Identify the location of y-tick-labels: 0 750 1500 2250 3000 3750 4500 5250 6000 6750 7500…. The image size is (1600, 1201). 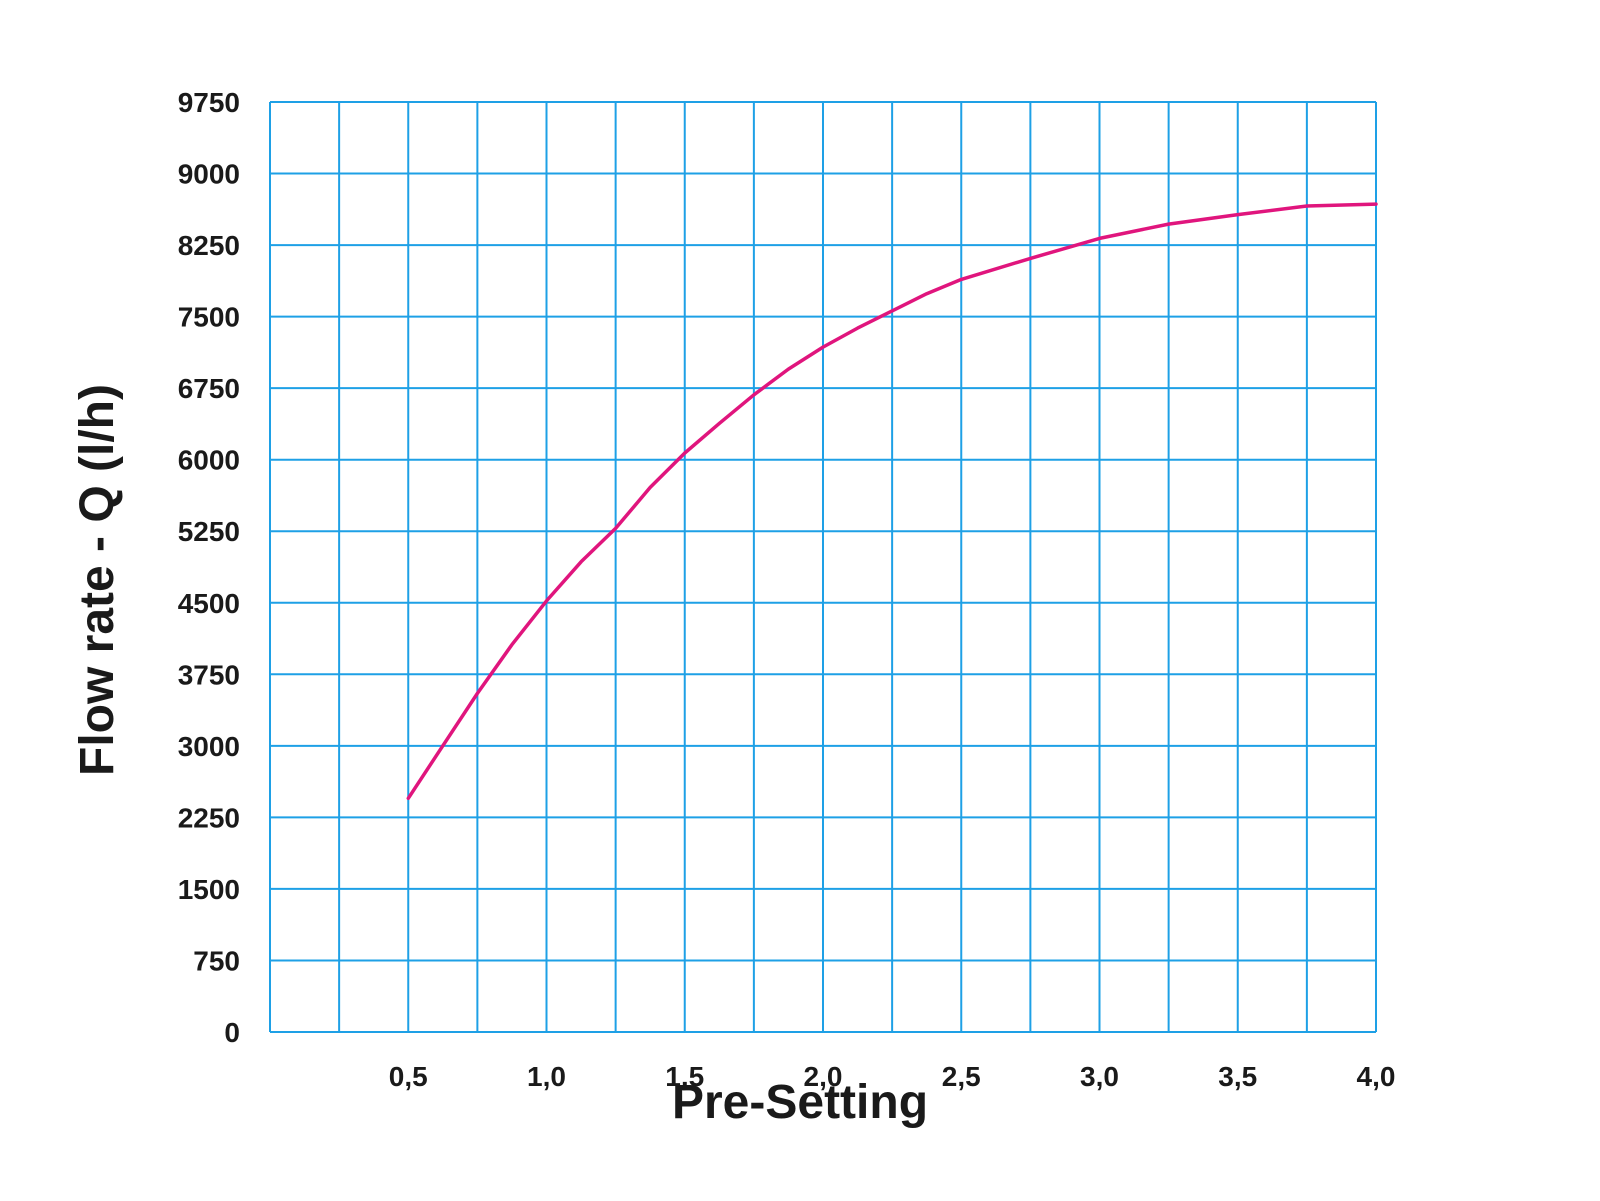
(209, 567).